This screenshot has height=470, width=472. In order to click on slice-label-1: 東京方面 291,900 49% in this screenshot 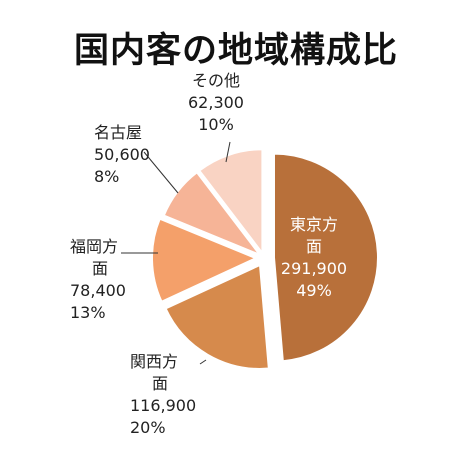, I will do `click(314, 257)`.